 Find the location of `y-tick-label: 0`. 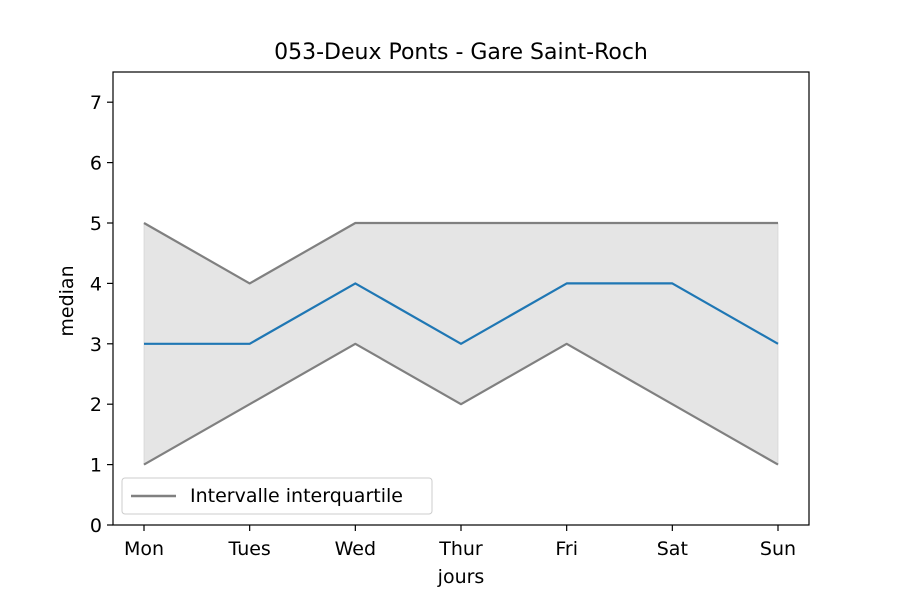

y-tick-label: 0 is located at coordinates (96, 526).